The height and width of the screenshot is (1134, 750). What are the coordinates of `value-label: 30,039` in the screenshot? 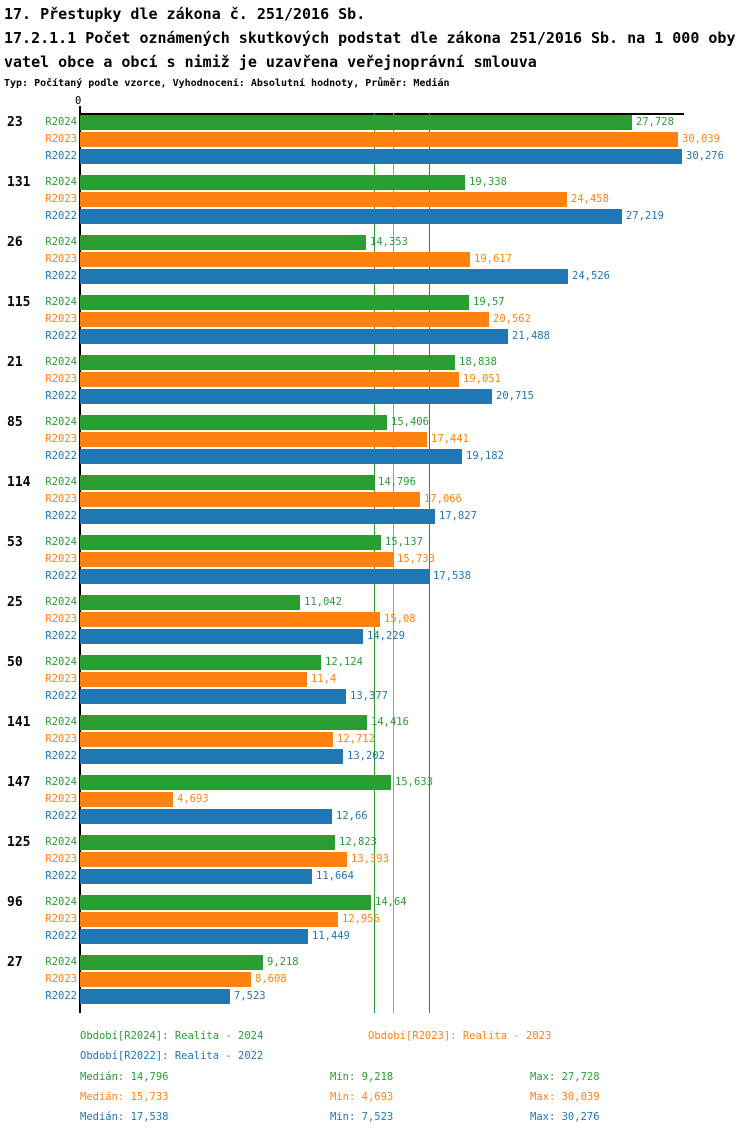 It's located at (701, 139).